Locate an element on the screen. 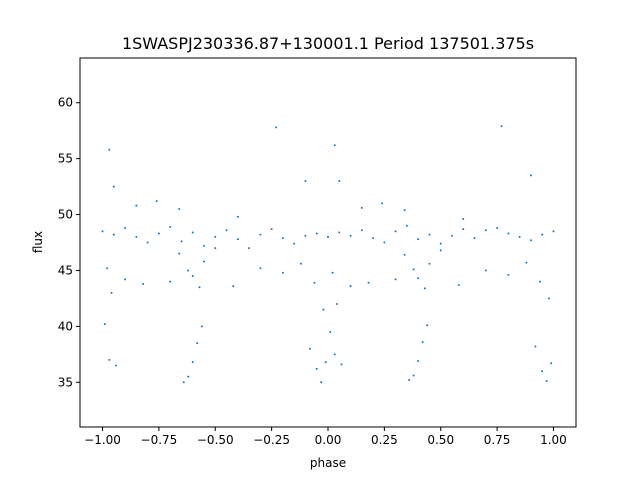 The image size is (640, 480). x-tick-label: −1.00 is located at coordinates (102, 440).